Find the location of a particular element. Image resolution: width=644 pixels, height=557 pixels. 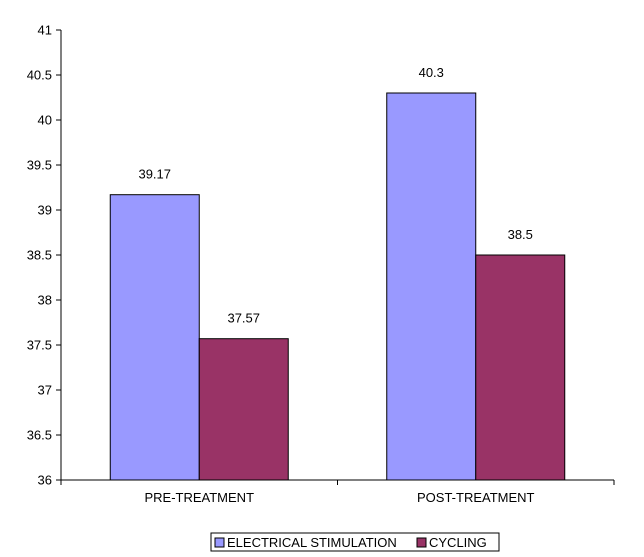

y-axis: 36 36.5 37 37.5 38 38.5 39 39.5 40 40.5 41 is located at coordinates (44, 255).